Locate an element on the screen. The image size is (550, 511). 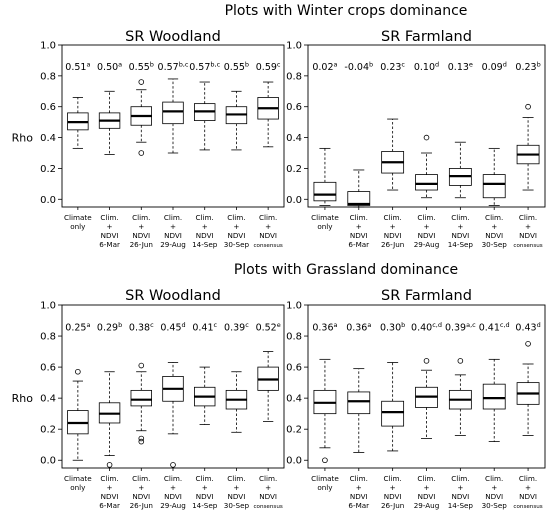
annotation-label: 0.39c is located at coordinates (236, 327).